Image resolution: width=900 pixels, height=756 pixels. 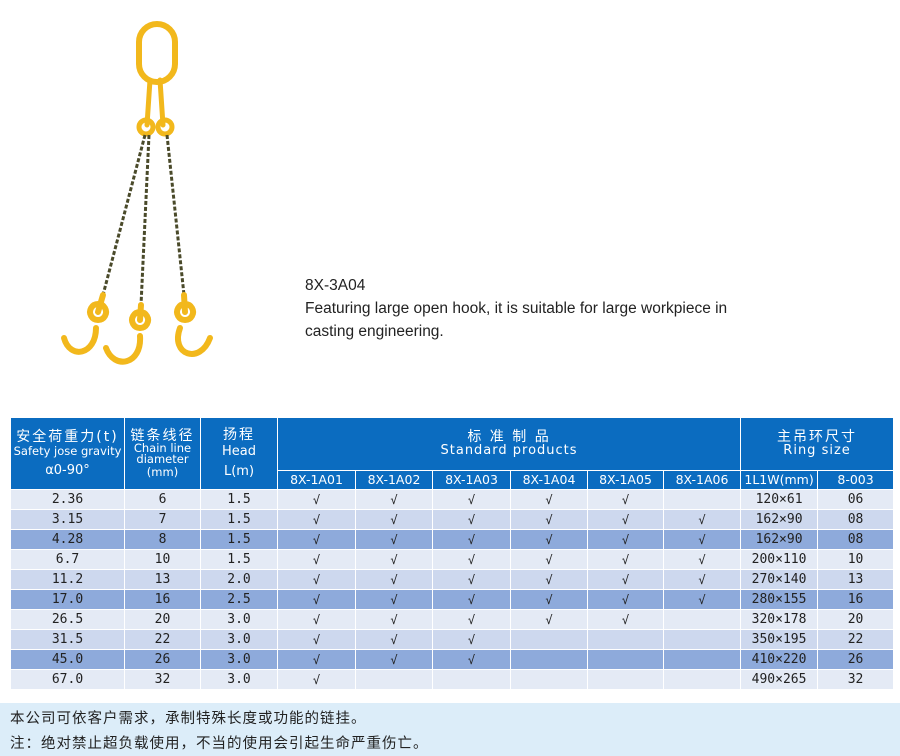 What do you see at coordinates (779, 599) in the screenshot?
I see `ring-dim-cell: 280×155` at bounding box center [779, 599].